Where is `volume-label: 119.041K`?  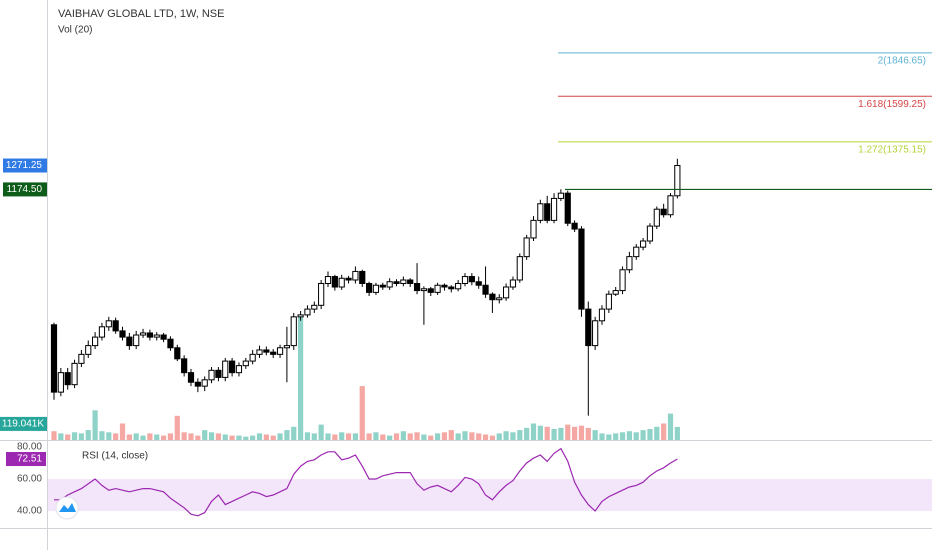 volume-label: 119.041K is located at coordinates (23, 424).